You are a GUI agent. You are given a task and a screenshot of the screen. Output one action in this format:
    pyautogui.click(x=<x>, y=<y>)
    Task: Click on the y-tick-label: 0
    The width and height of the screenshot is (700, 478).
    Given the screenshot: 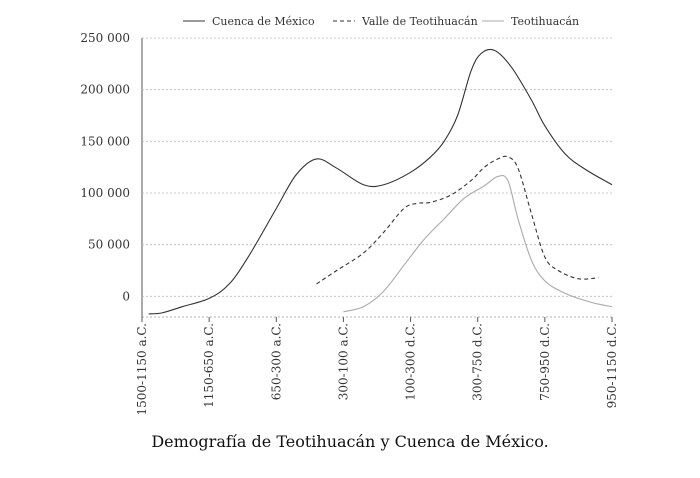 What is the action you would take?
    pyautogui.click(x=126, y=296)
    